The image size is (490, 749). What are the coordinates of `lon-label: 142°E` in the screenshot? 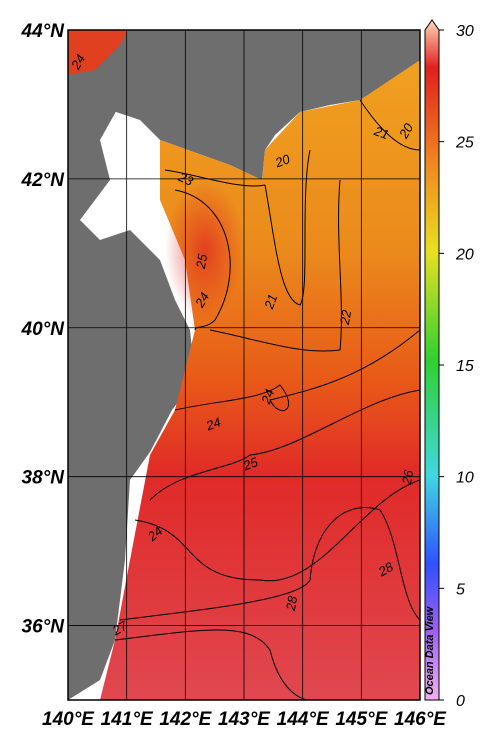 It's located at (185, 719).